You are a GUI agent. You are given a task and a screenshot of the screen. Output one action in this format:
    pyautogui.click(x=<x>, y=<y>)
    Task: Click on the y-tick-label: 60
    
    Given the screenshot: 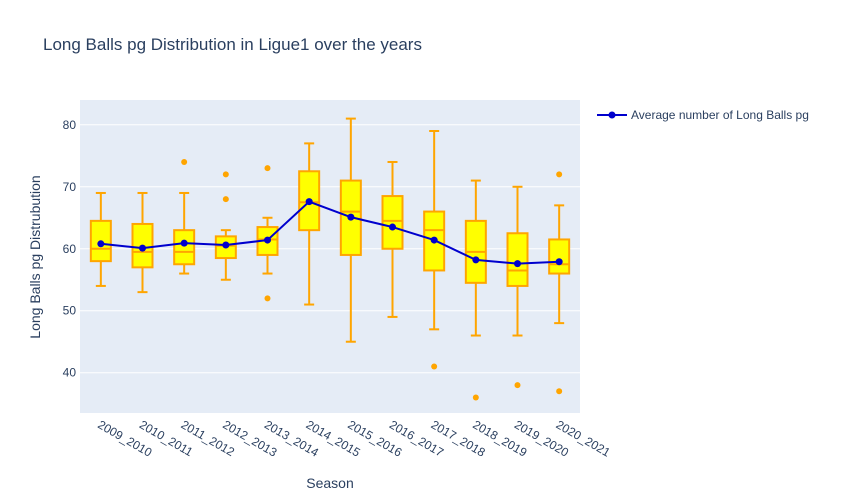 What is the action you would take?
    pyautogui.click(x=70, y=249)
    